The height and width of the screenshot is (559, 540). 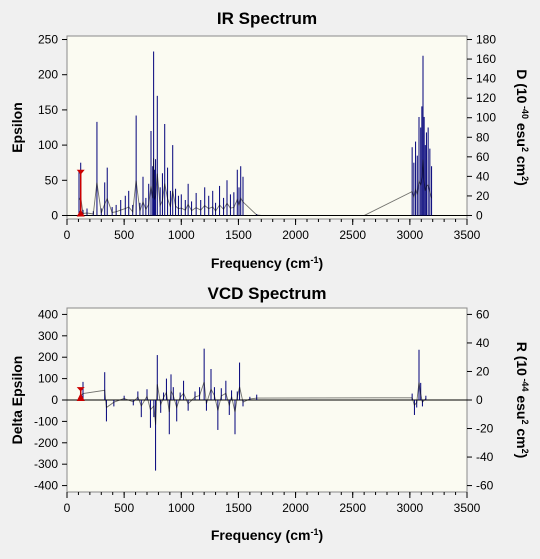 What do you see at coordinates (80, 397) in the screenshot?
I see `vcd-marker-bottom` at bounding box center [80, 397].